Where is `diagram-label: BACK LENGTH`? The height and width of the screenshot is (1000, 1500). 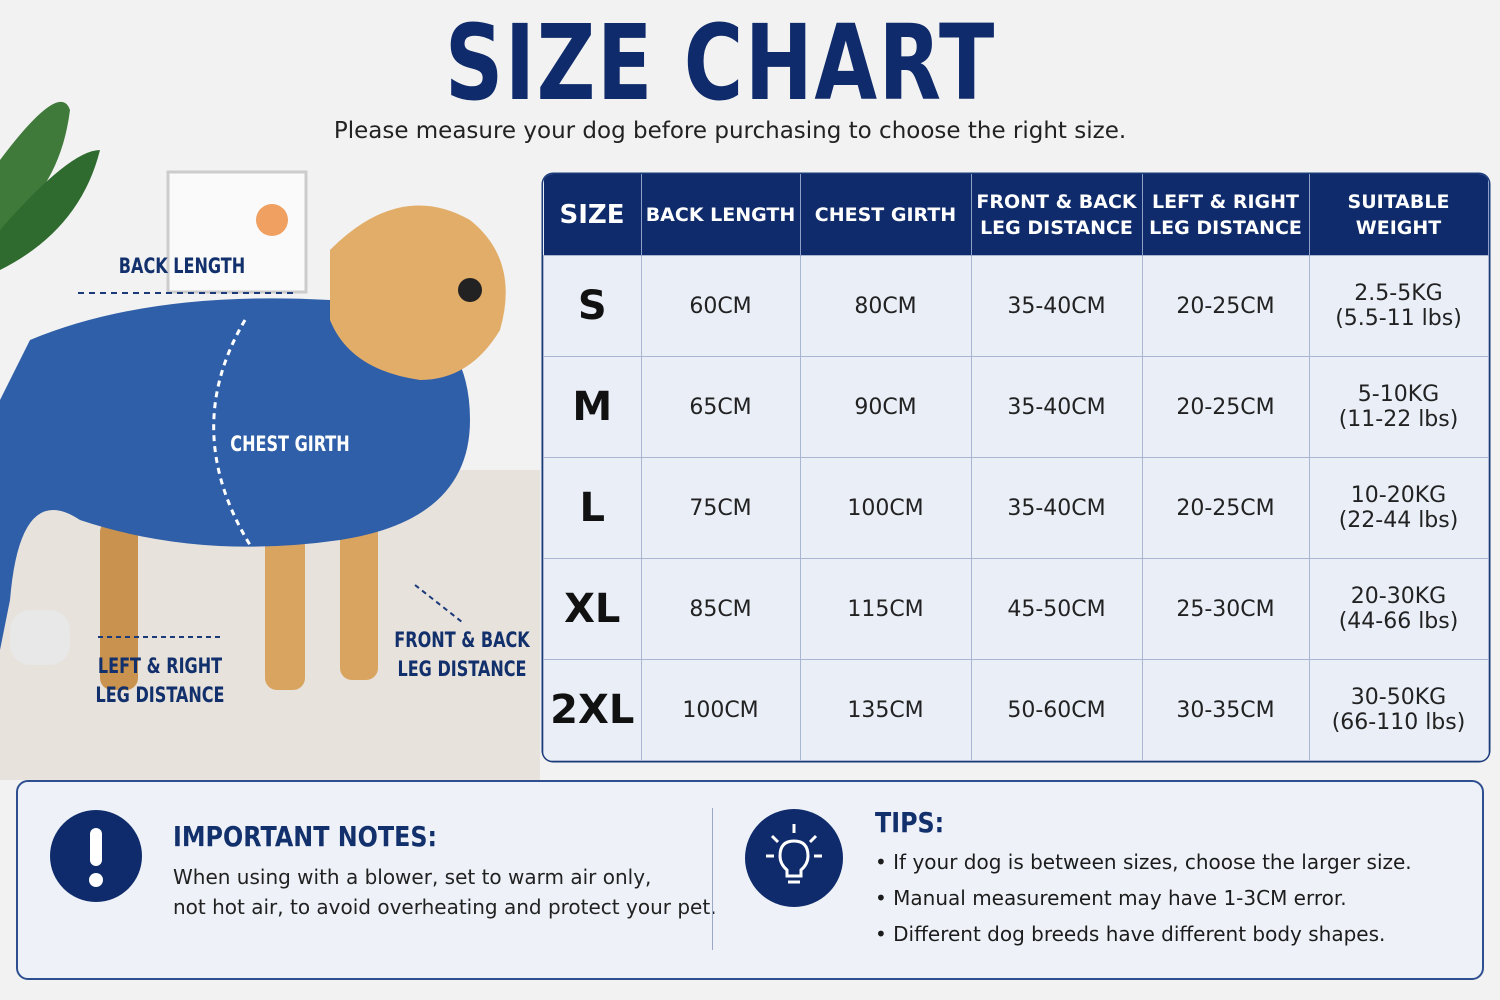
diagram-label: BACK LENGTH is located at coordinates (182, 266).